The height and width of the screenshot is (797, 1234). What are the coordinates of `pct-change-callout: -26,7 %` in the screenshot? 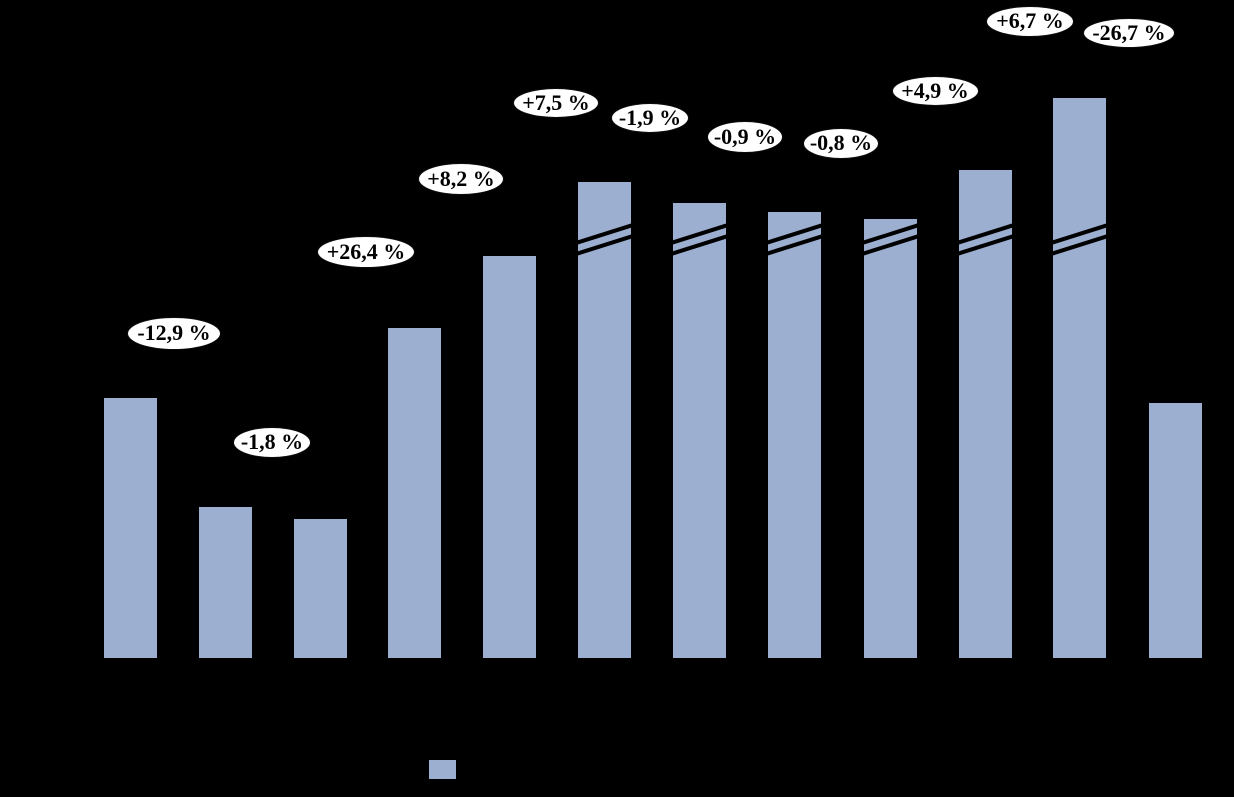 It's located at (1129, 33).